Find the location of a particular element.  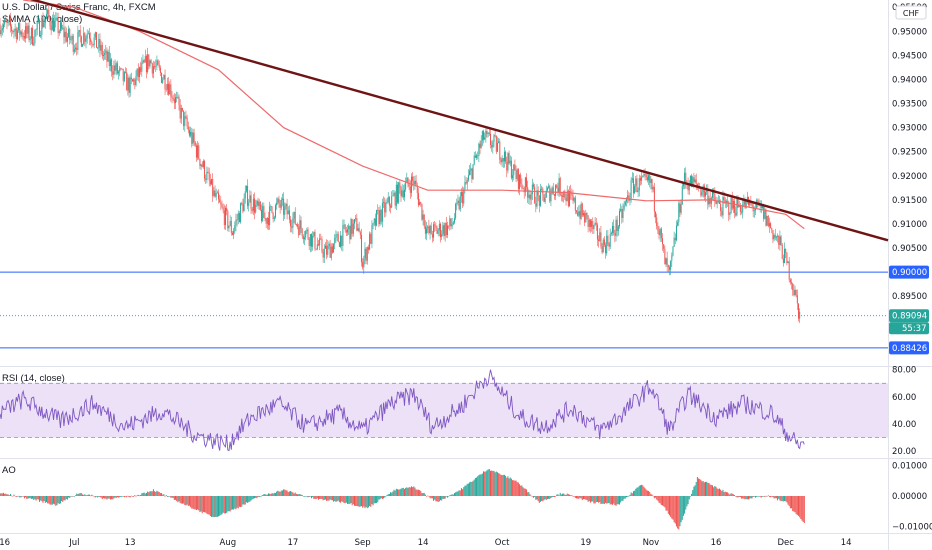

rsi-legend: RSI (14, close) is located at coordinates (33, 378).